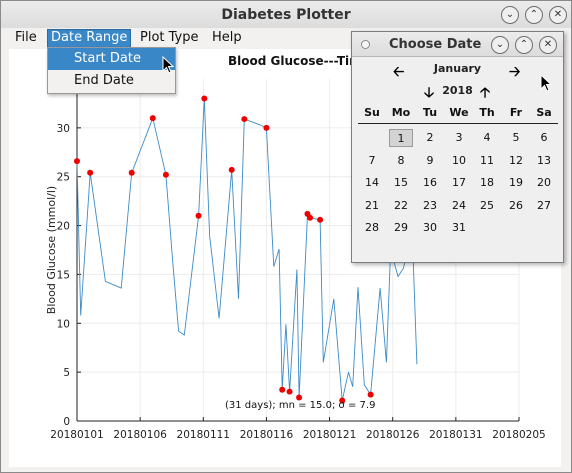 Image resolution: width=572 pixels, height=473 pixels. I want to click on prev-year-icon: 🡣, so click(429, 93).